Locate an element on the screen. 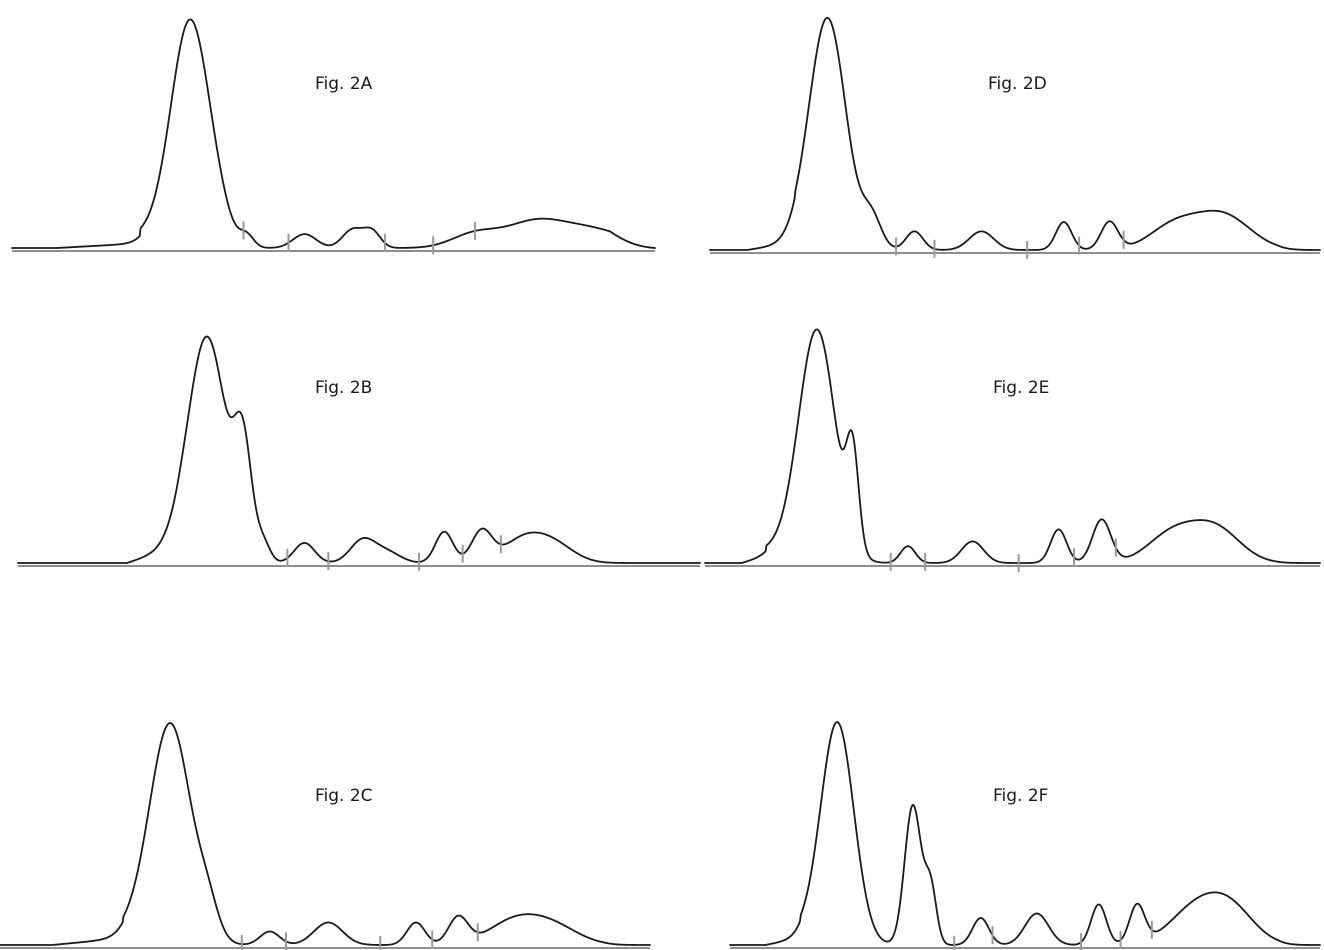  panel-fig-2a: Fig. 2A is located at coordinates (333, 136).